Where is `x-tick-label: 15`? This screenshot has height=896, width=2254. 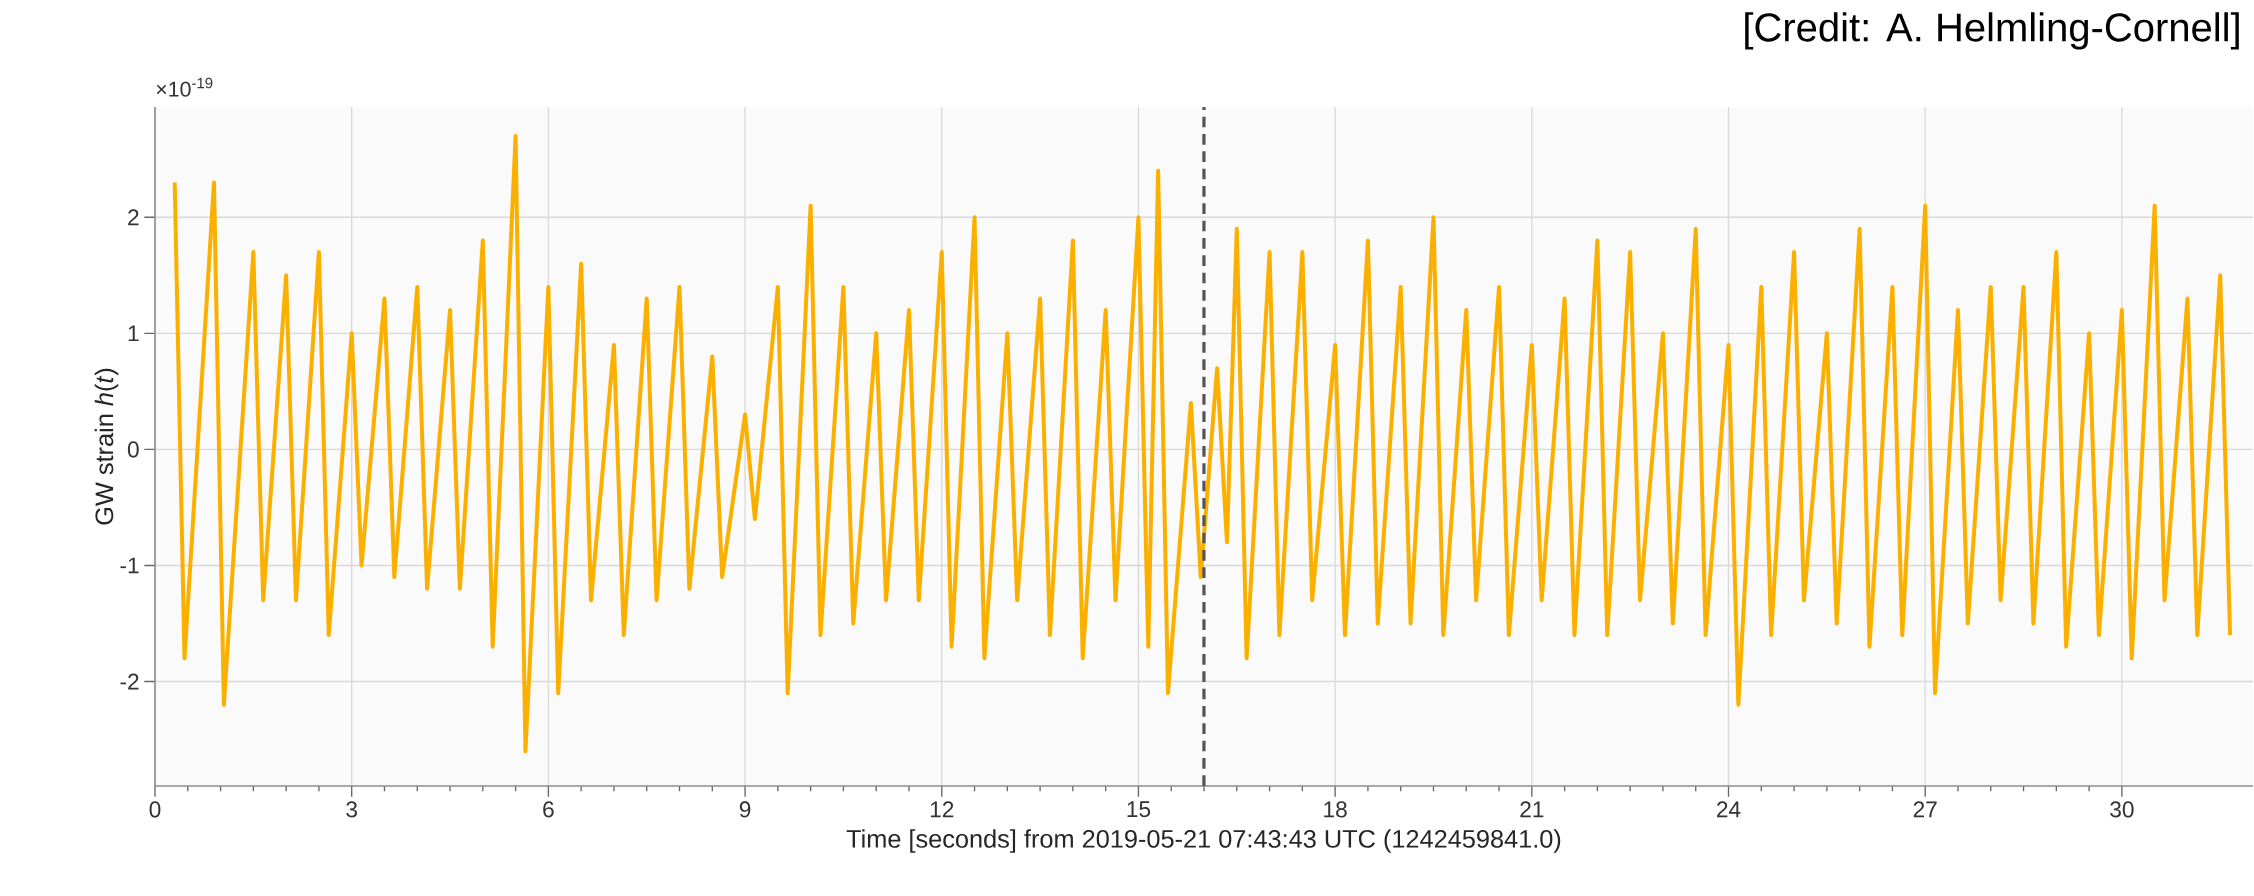 x-tick-label: 15 is located at coordinates (1139, 809).